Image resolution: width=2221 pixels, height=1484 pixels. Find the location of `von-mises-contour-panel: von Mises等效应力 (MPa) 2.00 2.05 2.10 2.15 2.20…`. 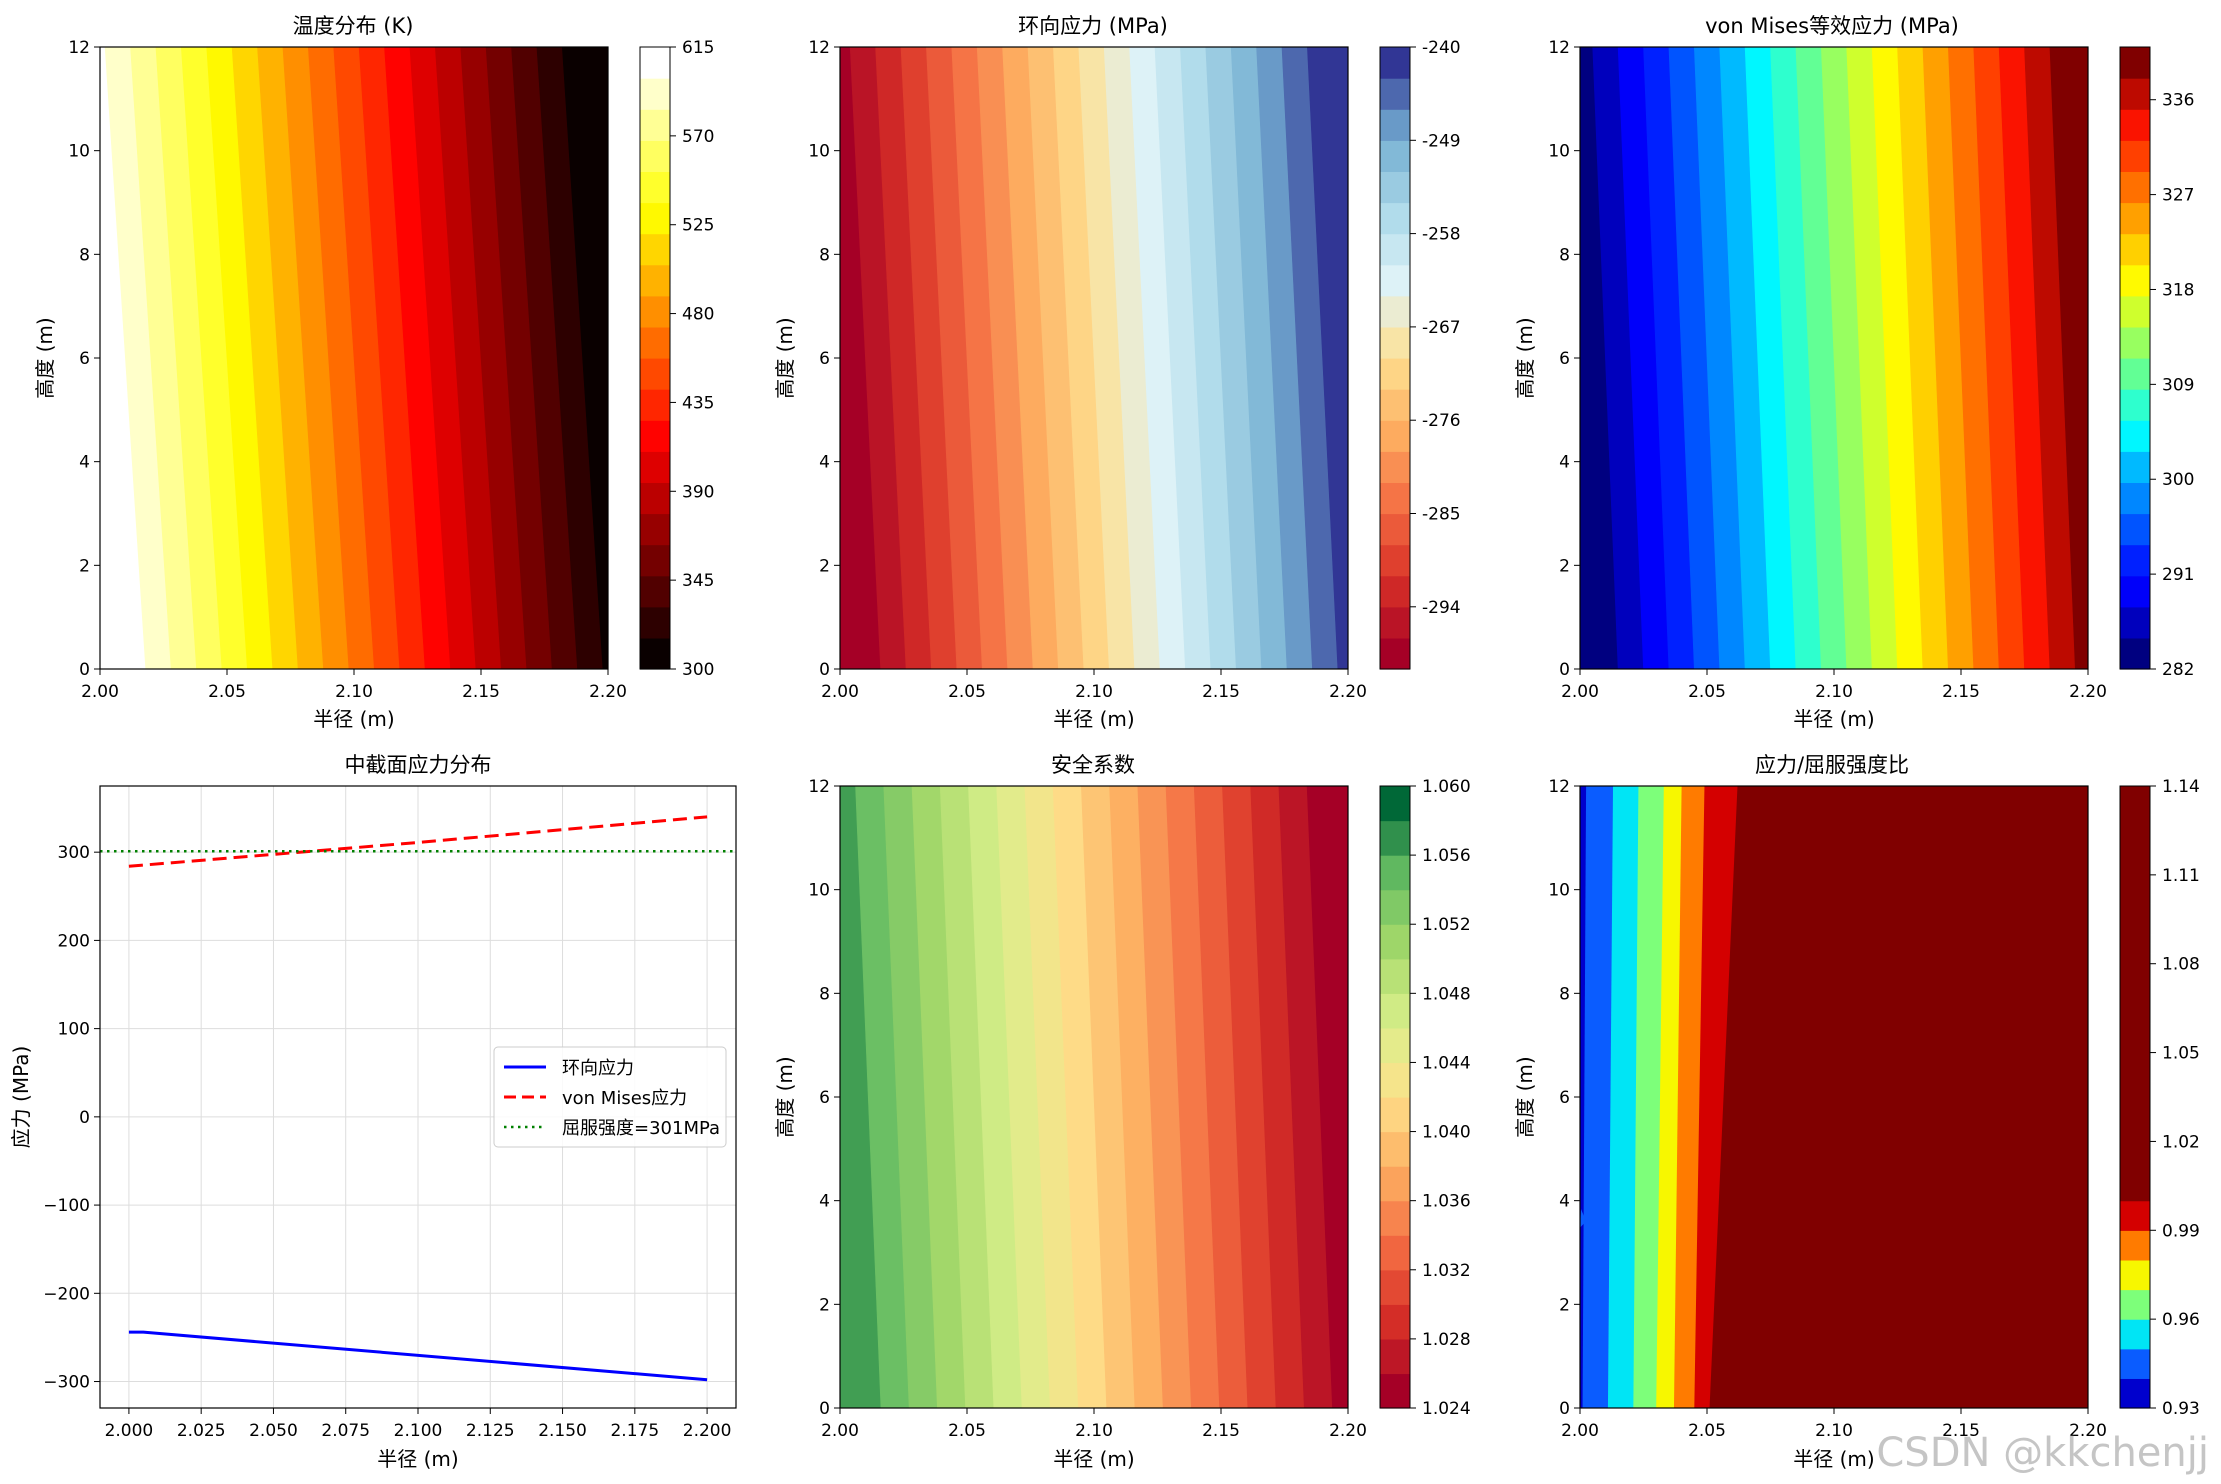

von-mises-contour-panel: von Mises等效应力 (MPa) 2.00 2.05 2.10 2.15 2.20… is located at coordinates (1853, 372).